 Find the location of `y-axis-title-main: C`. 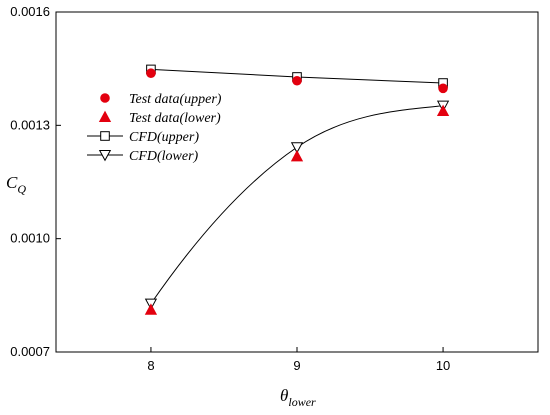

y-axis-title-main: C is located at coordinates (12, 182).